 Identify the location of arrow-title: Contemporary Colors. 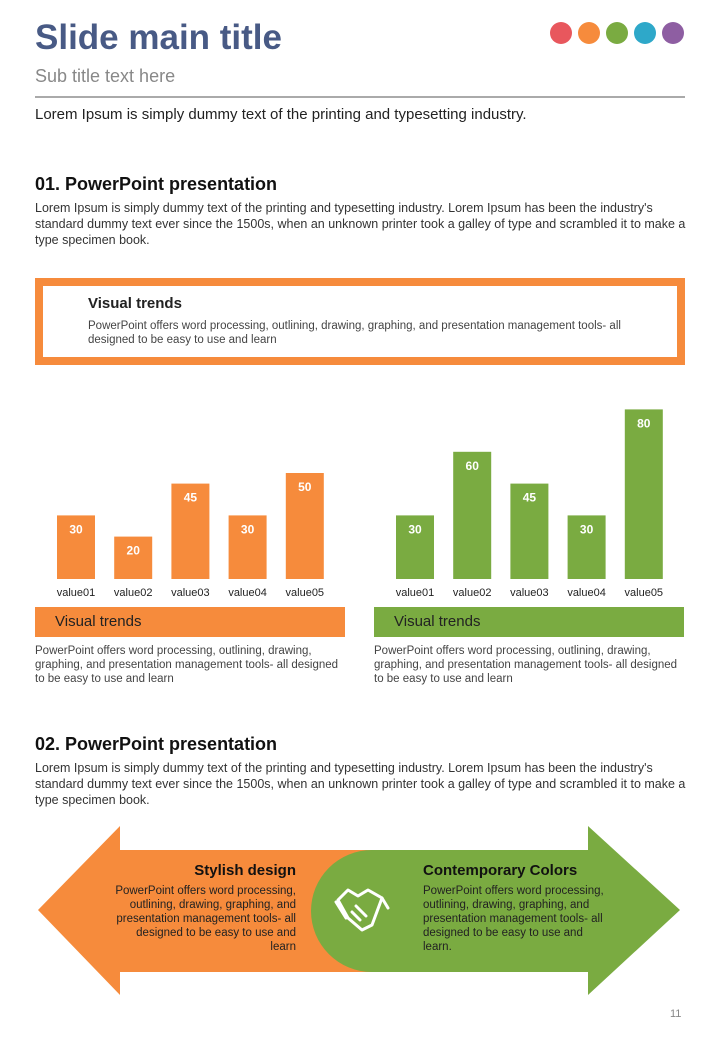
(500, 870).